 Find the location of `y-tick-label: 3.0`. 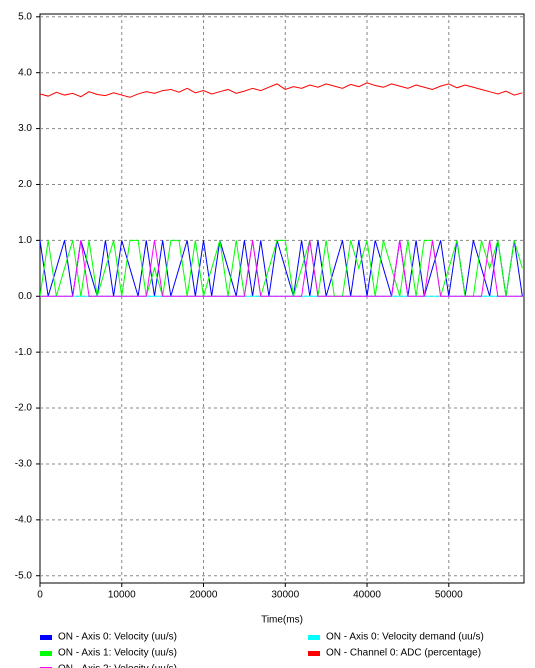

y-tick-label: 3.0 is located at coordinates (25, 128).